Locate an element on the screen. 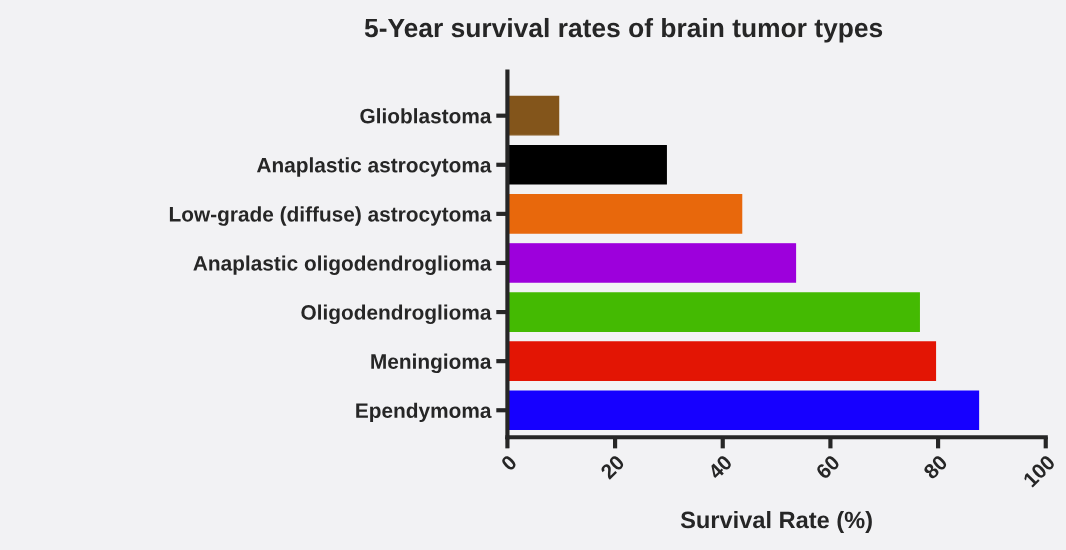 The width and height of the screenshot is (1066, 550). x-tick-label: 100 is located at coordinates (1039, 471).